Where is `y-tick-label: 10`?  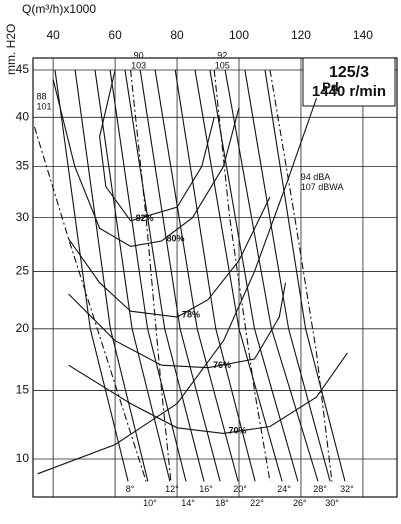
y-tick-label: 10 is located at coordinates (23, 458).